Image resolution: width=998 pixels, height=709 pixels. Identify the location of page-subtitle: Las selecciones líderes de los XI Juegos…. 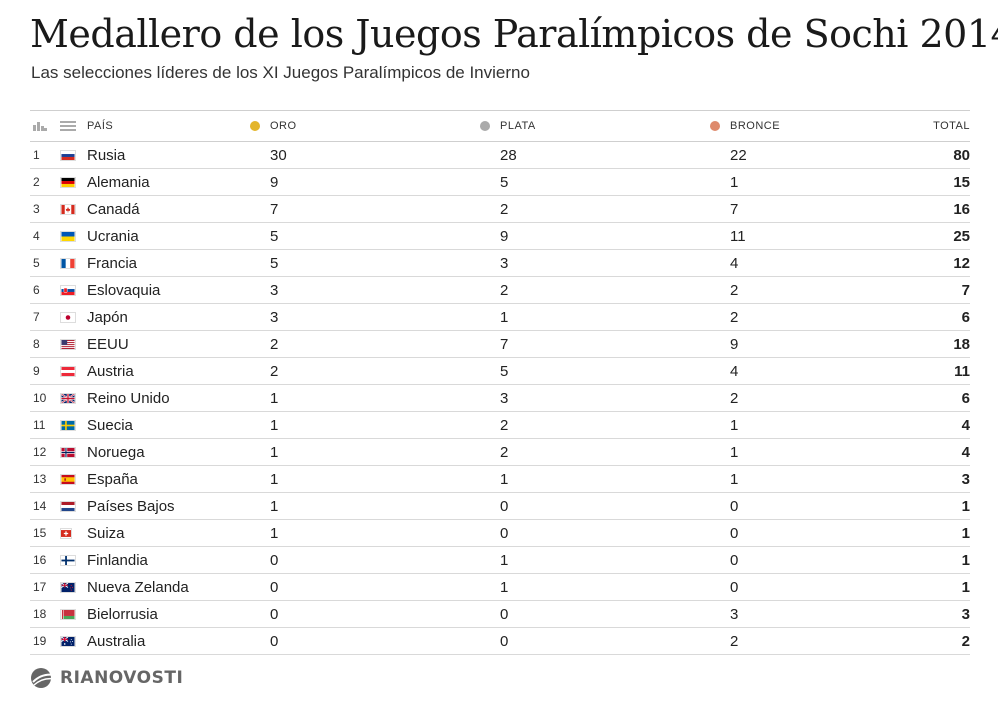
(280, 72).